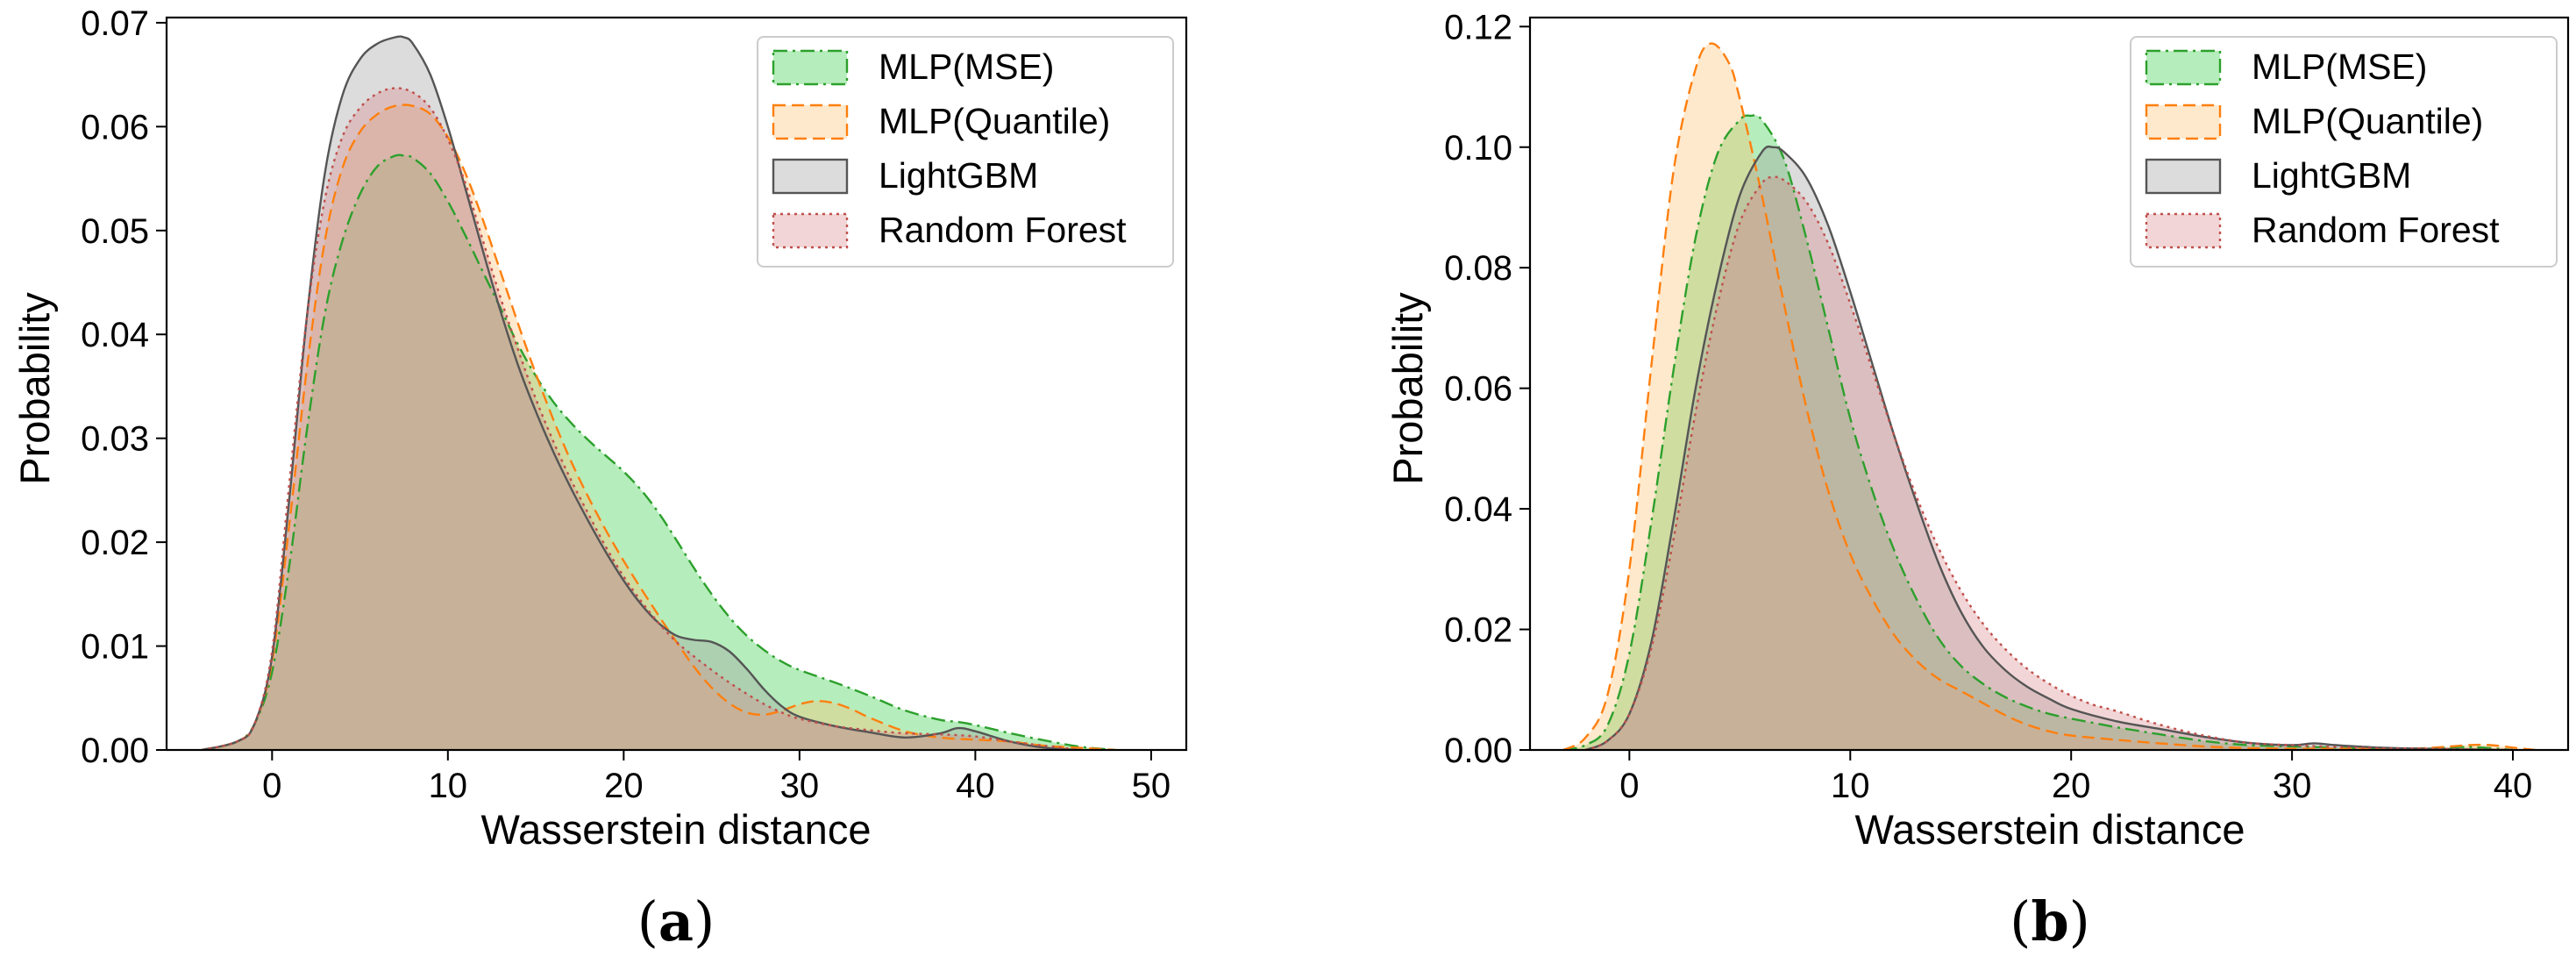 The width and height of the screenshot is (2576, 964). Describe the element at coordinates (115, 647) in the screenshot. I see `y-tick-label: 0.01` at that location.